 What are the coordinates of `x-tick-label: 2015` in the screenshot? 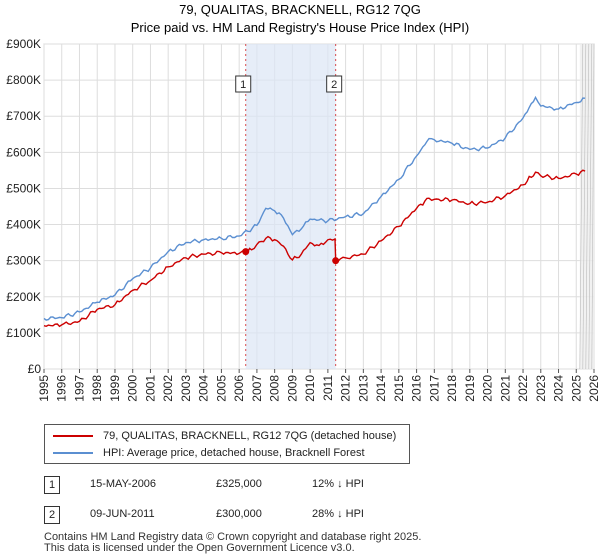 It's located at (399, 388).